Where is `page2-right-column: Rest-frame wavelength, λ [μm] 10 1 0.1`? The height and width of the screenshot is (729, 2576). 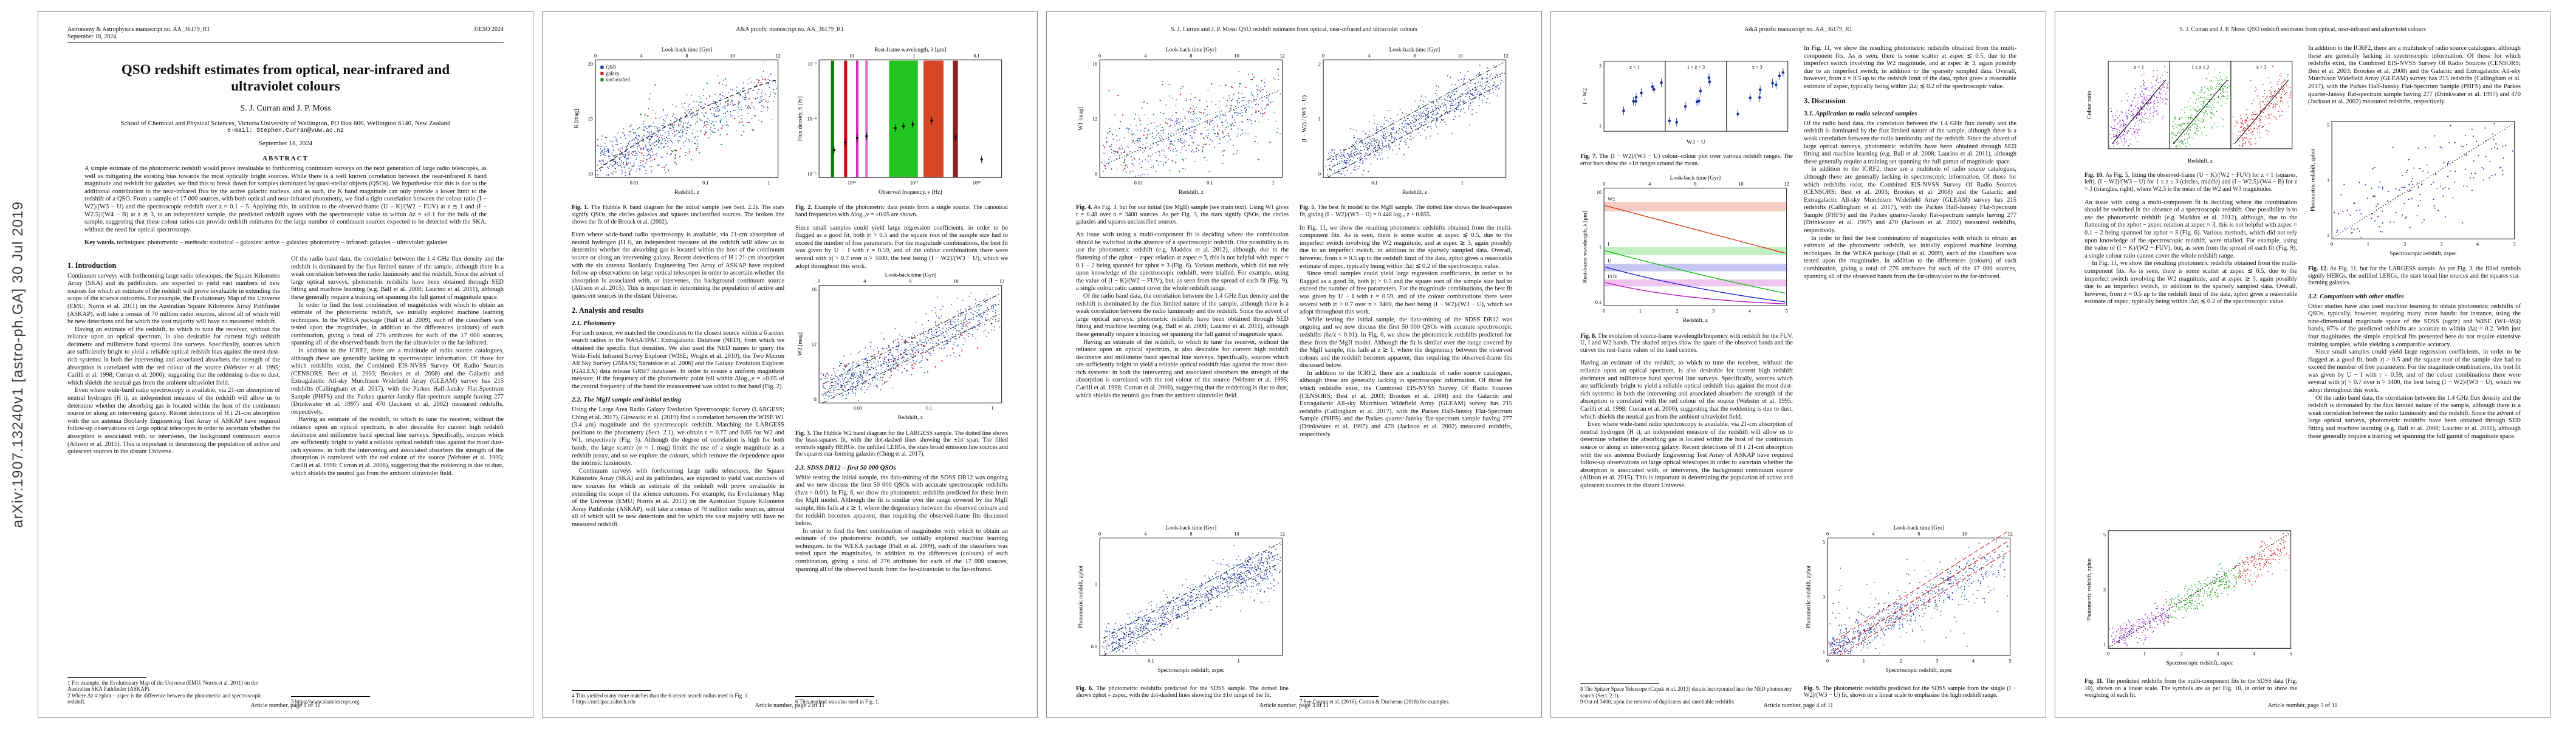
page2-right-column: Rest-frame wavelength, λ [μm] 10 1 0.1 is located at coordinates (901, 375).